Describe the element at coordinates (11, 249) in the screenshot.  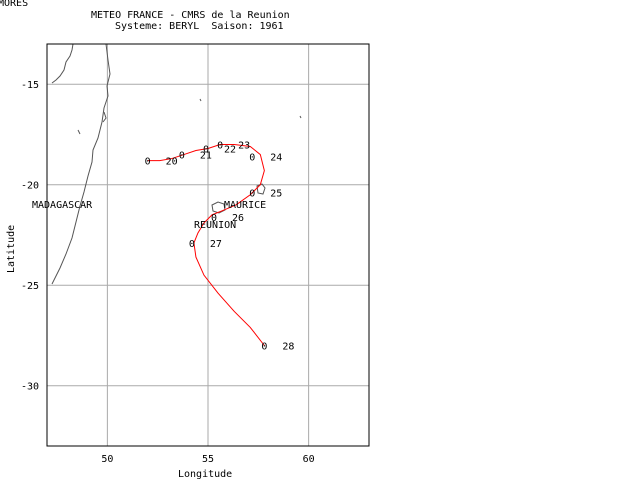
I see `y-axis-label: Latitude` at that location.